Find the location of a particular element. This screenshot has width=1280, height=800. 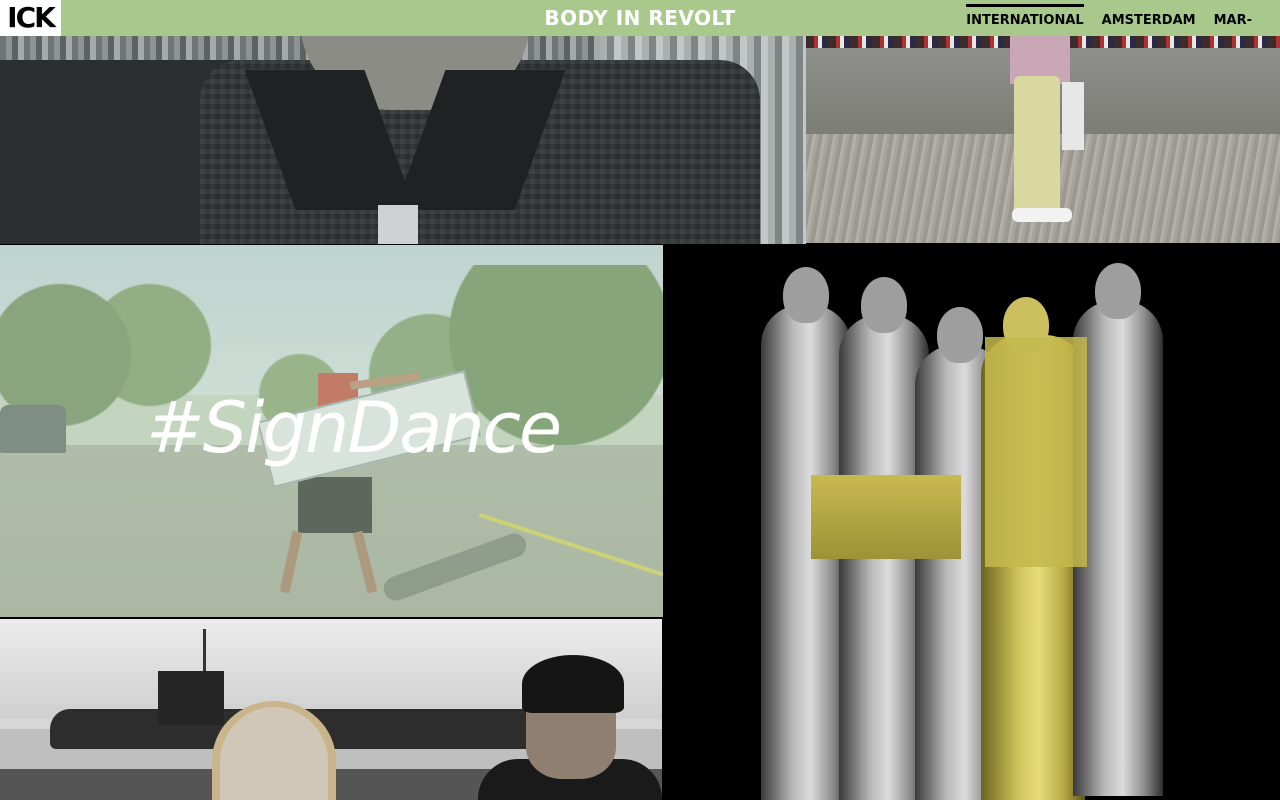

nav-international: INTERNATIONAL is located at coordinates (1025, 15).